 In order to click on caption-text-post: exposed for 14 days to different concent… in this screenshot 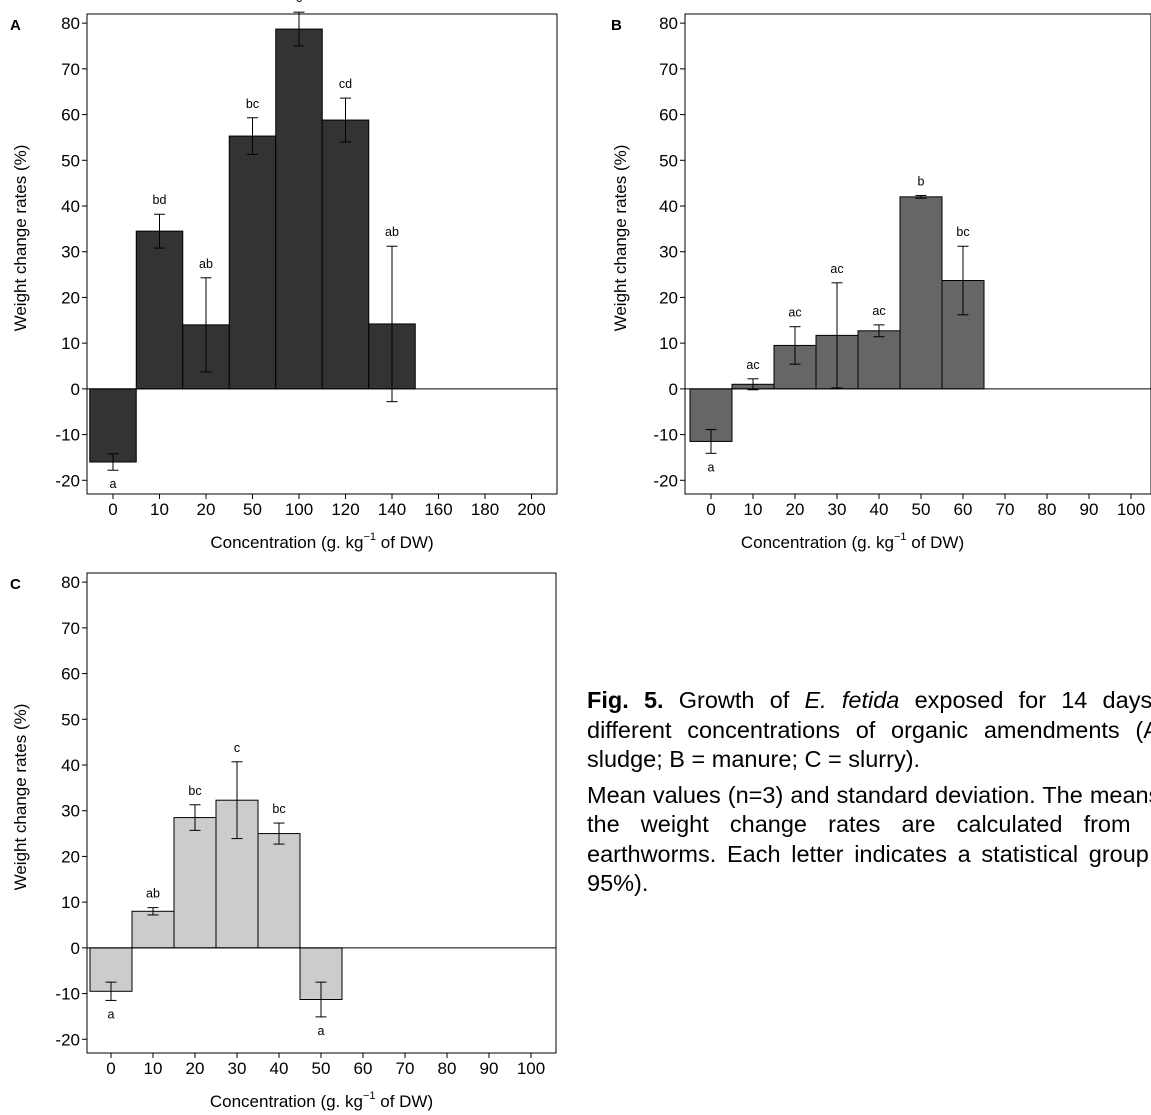, I will do `click(869, 729)`.